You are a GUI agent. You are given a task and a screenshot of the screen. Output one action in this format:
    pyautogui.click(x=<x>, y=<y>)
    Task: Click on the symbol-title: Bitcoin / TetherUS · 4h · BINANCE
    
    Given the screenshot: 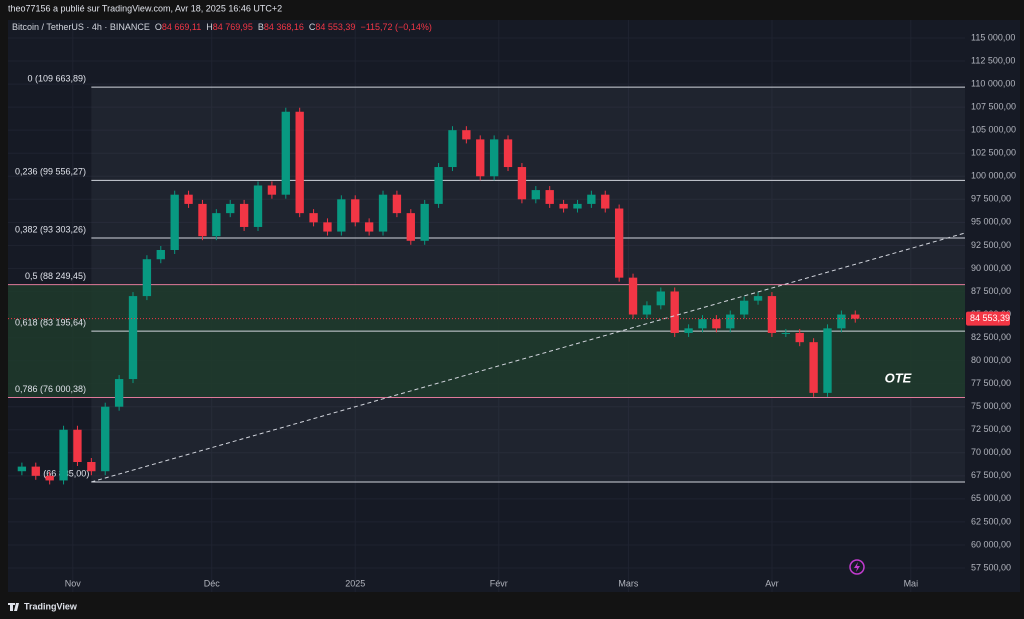 What is the action you would take?
    pyautogui.click(x=81, y=27)
    